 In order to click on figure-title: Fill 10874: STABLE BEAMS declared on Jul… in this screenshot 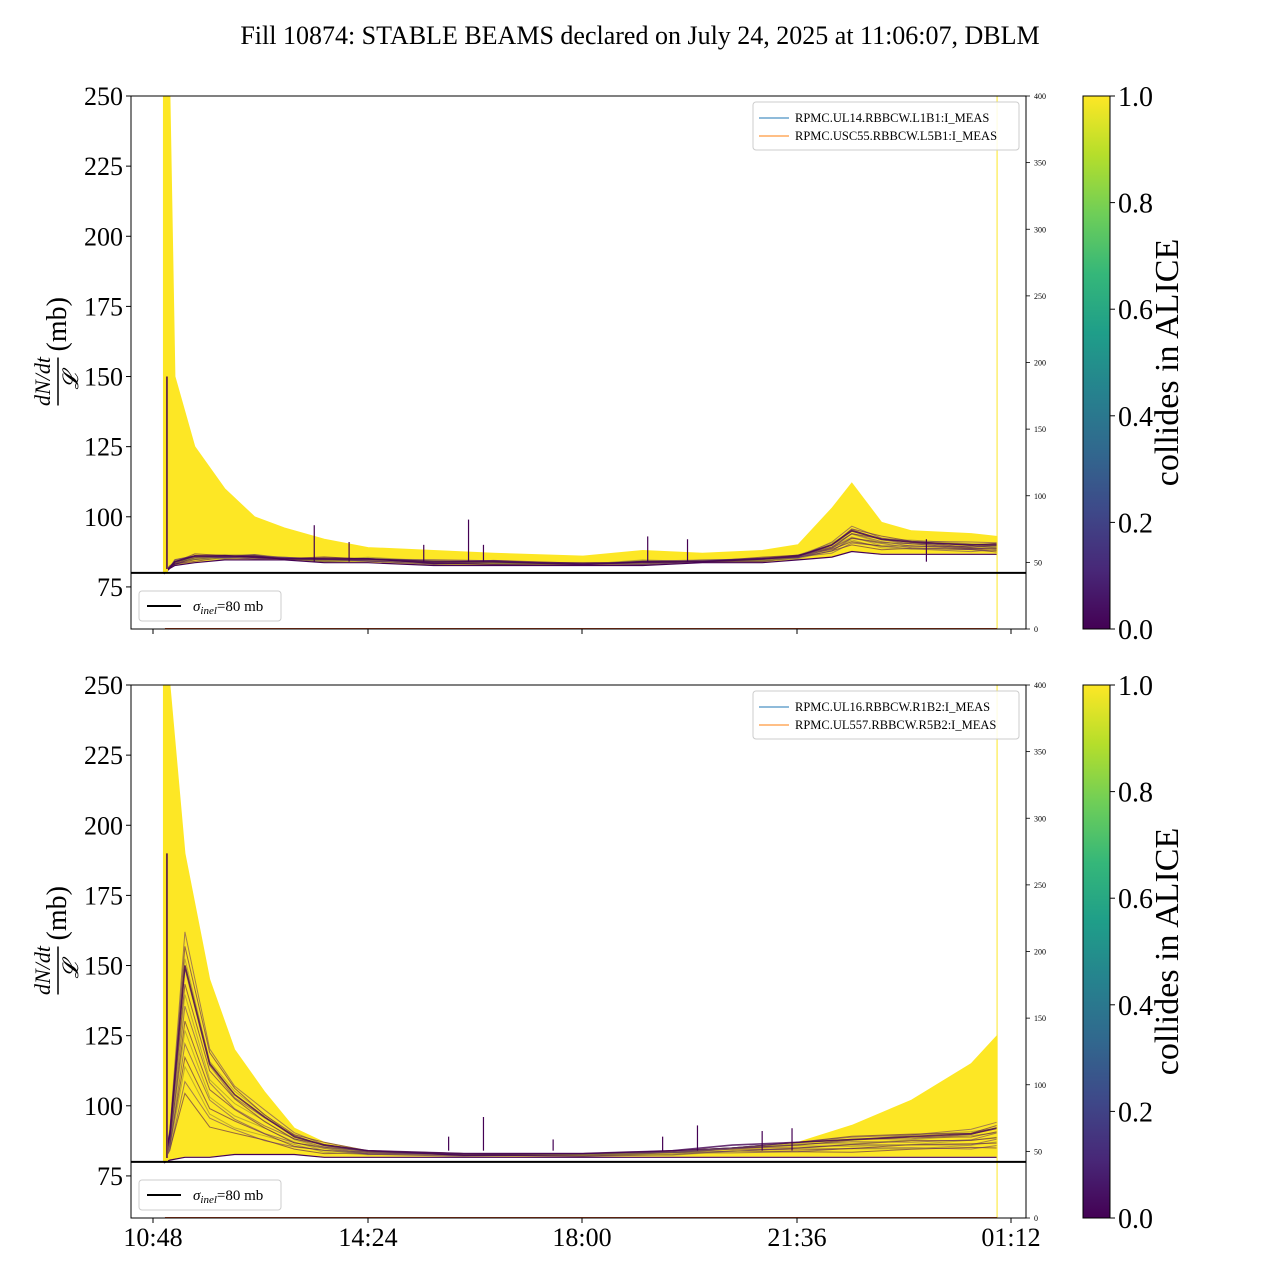, I will do `click(639, 35)`.